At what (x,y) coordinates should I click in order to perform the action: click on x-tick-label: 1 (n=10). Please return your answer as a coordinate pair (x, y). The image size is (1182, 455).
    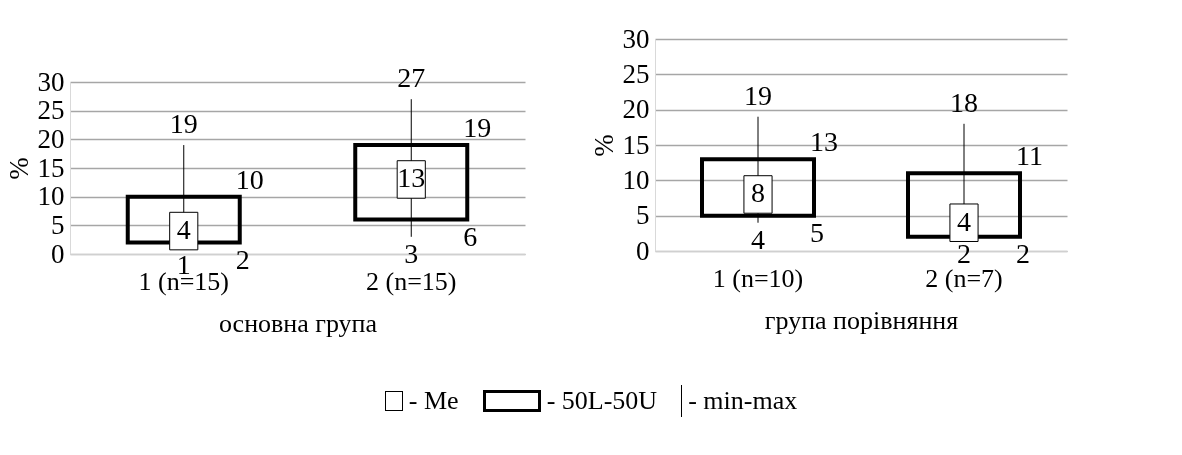
    Looking at the image, I should click on (758, 278).